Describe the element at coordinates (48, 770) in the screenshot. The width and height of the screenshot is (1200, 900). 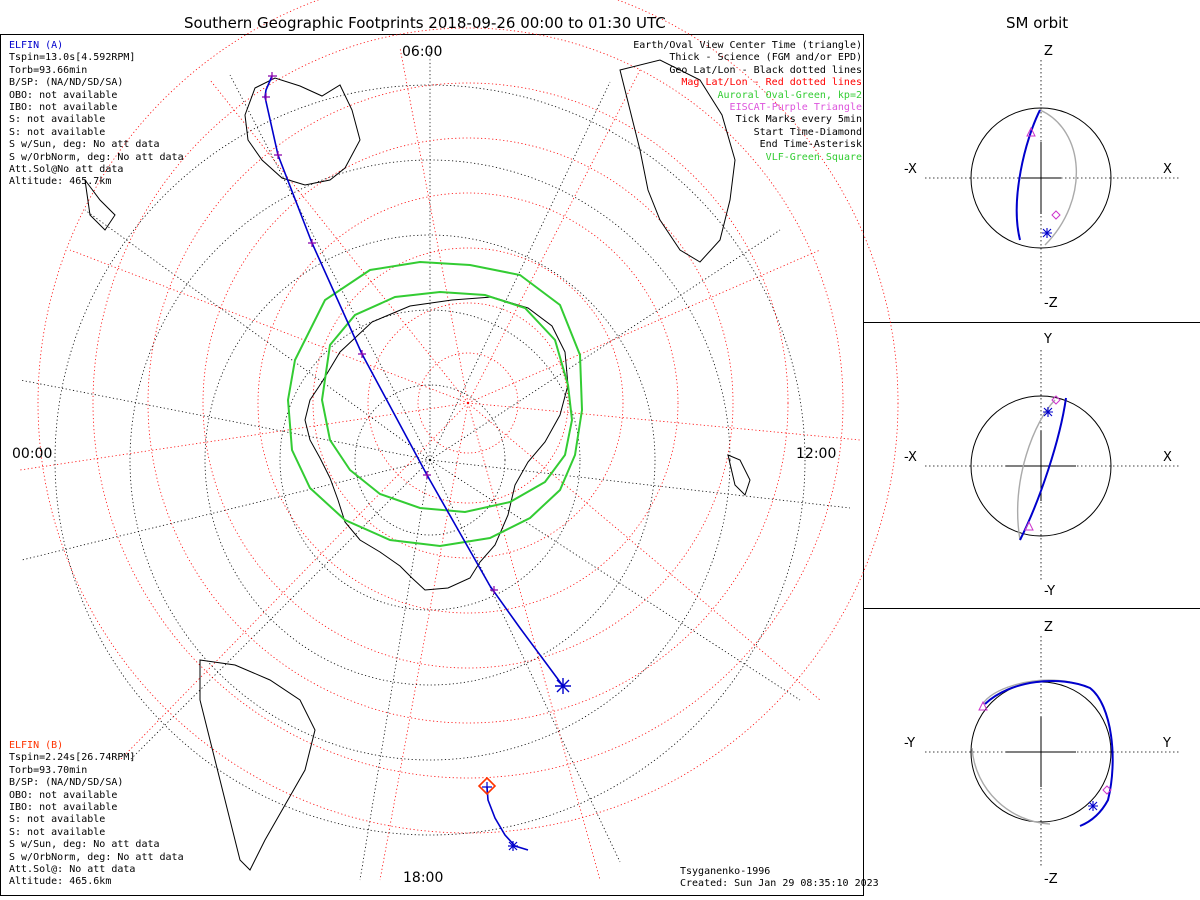
I see `elfin-b-line: Torb=93.70min` at that location.